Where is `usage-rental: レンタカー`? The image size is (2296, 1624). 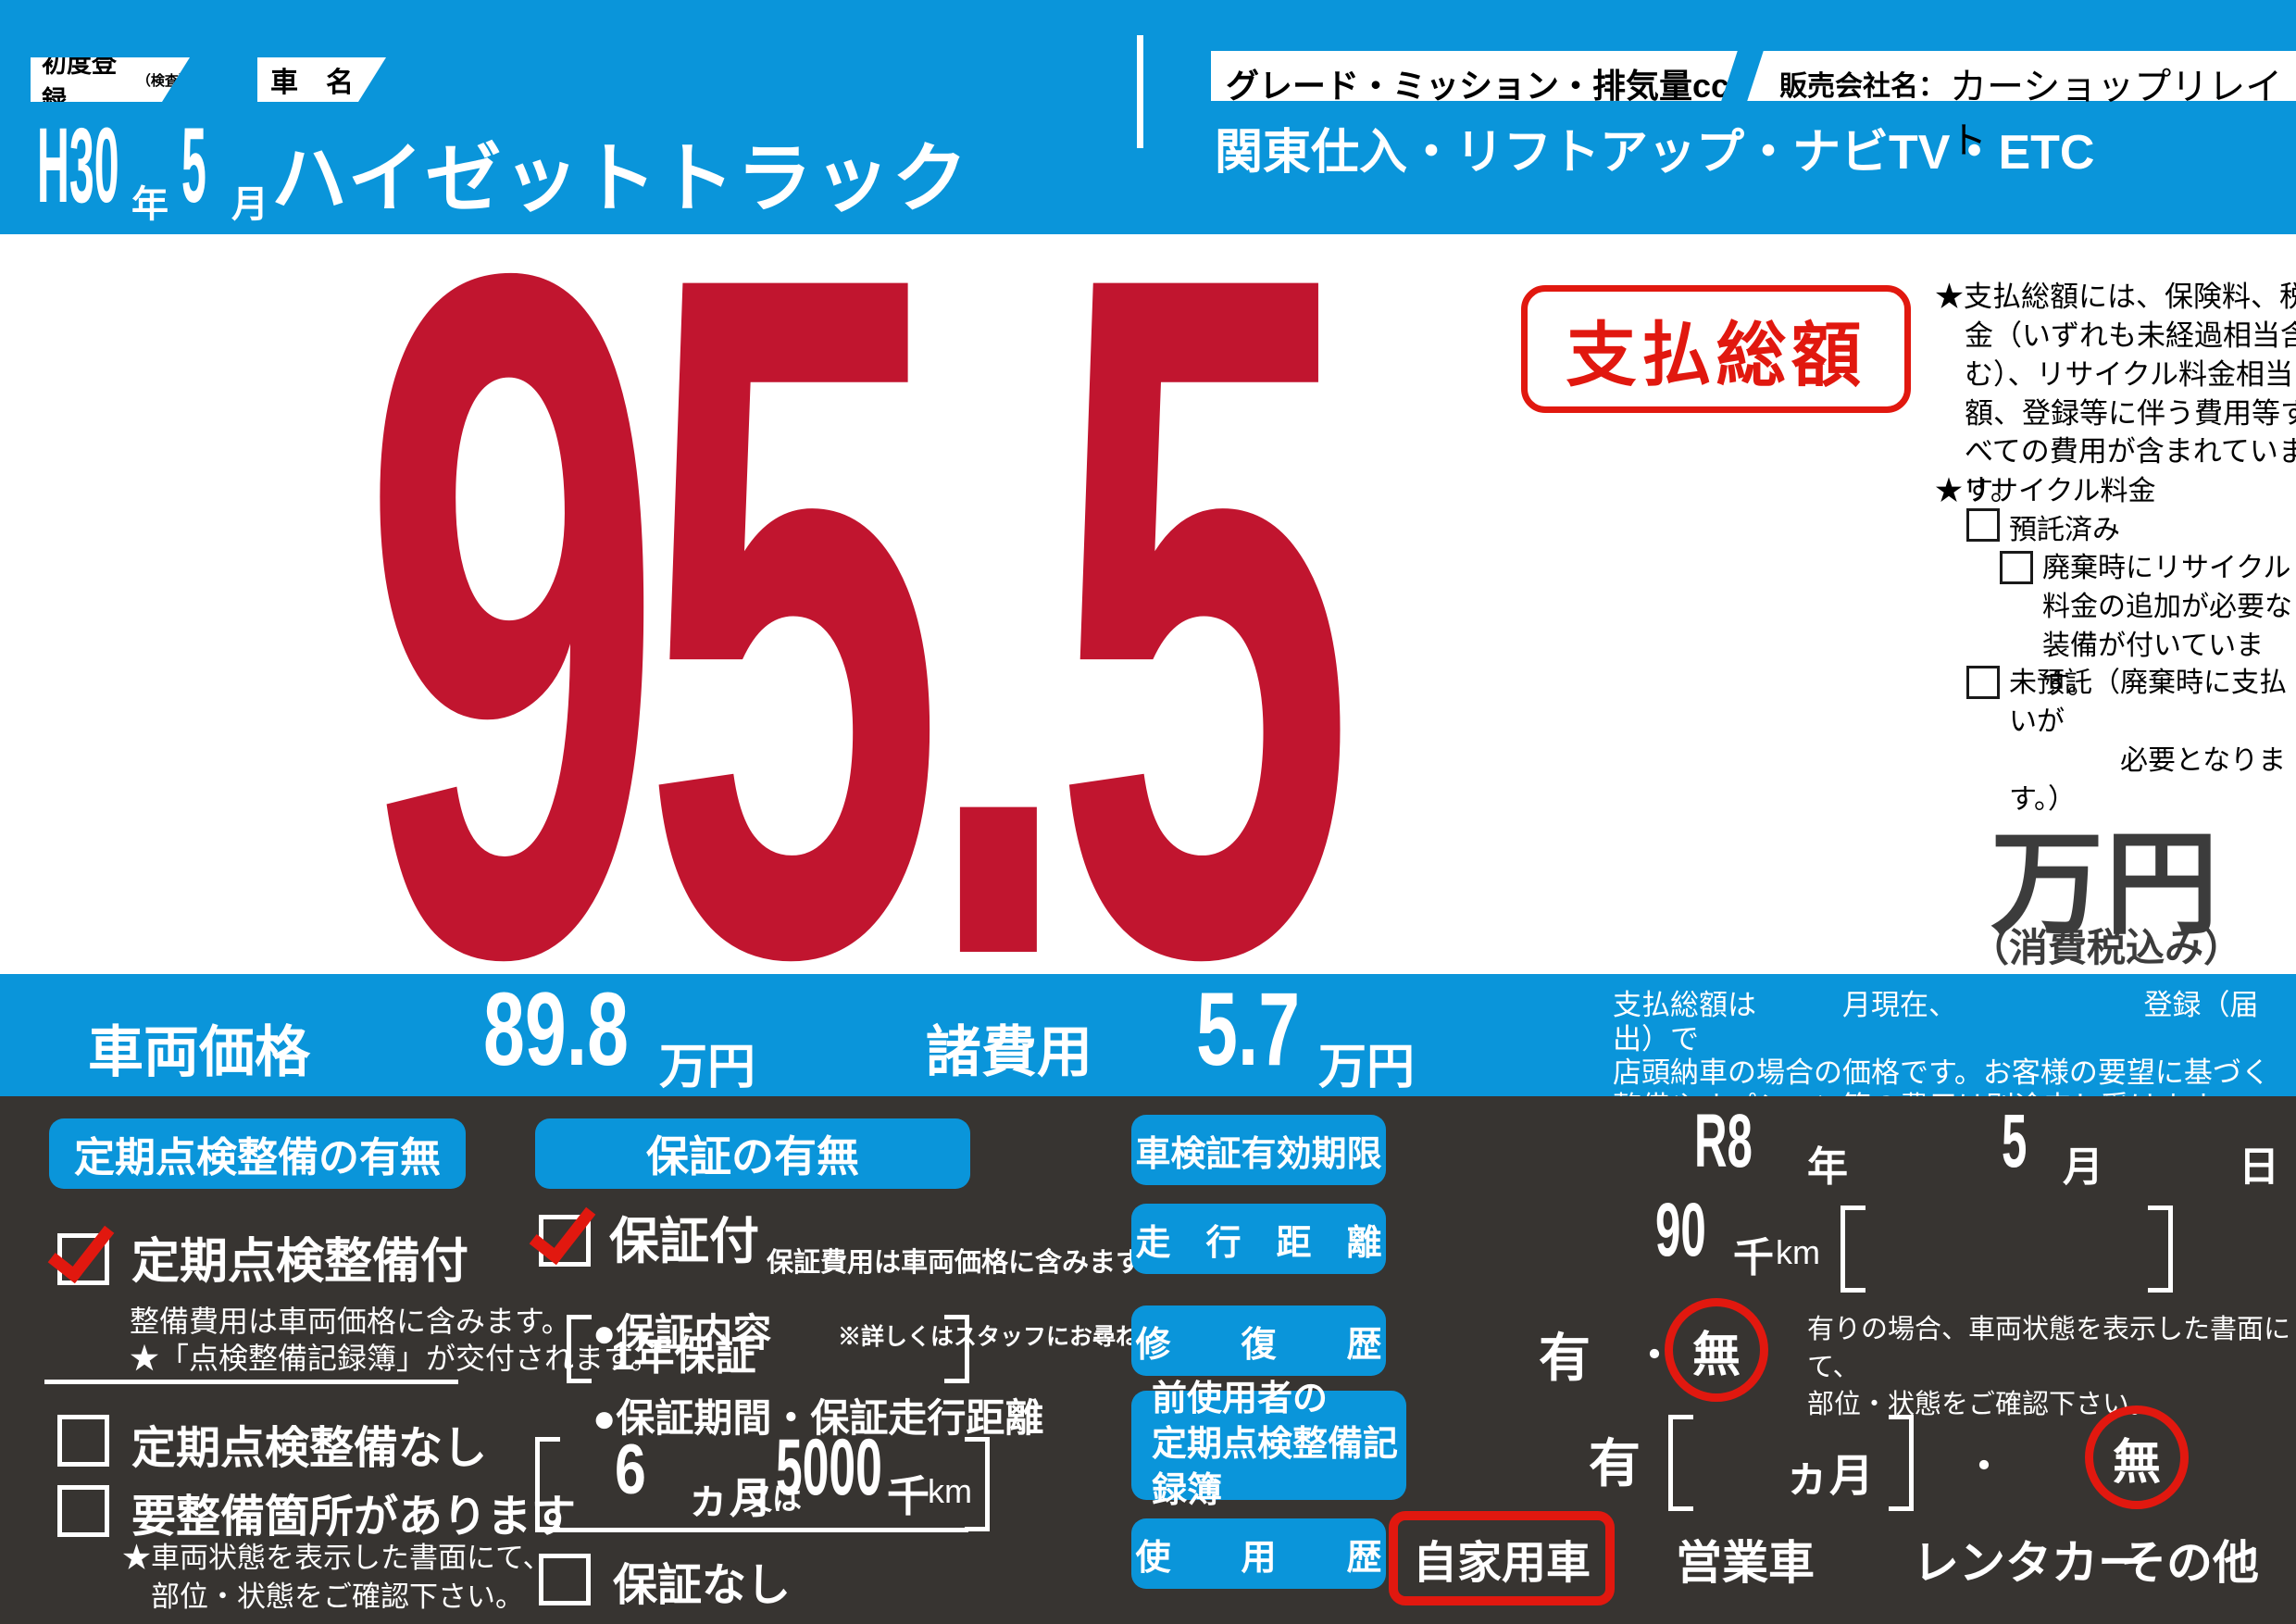 usage-rental: レンタカー is located at coordinates (2028, 1563).